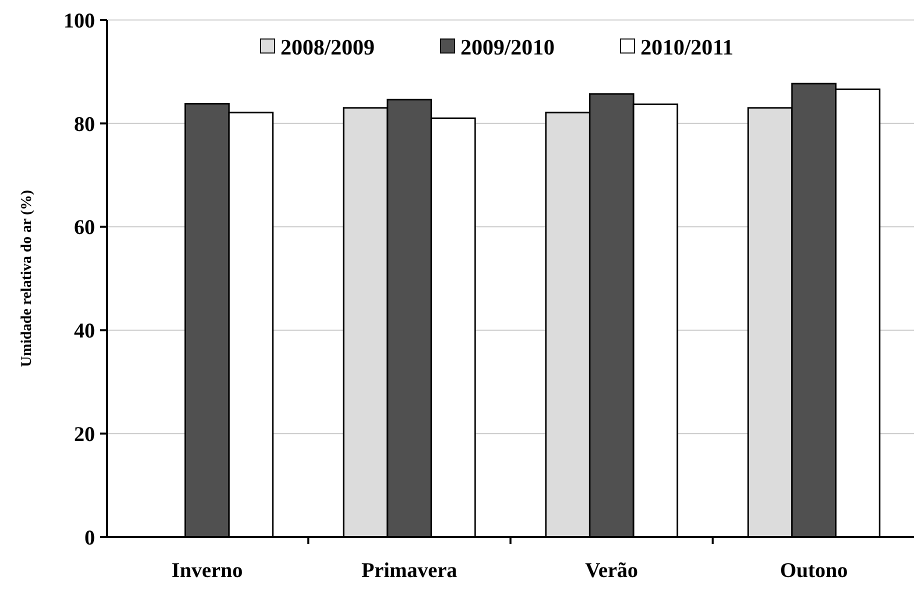 The height and width of the screenshot is (592, 915). I want to click on x-tick-label: Outono, so click(814, 570).